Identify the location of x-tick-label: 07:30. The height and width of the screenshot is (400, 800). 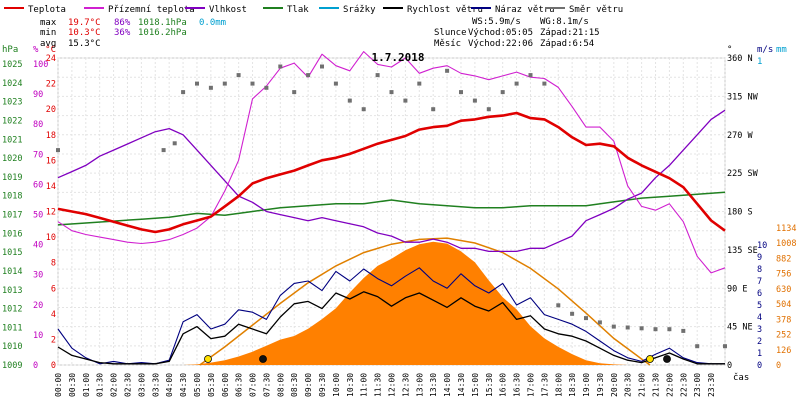
(266, 385).